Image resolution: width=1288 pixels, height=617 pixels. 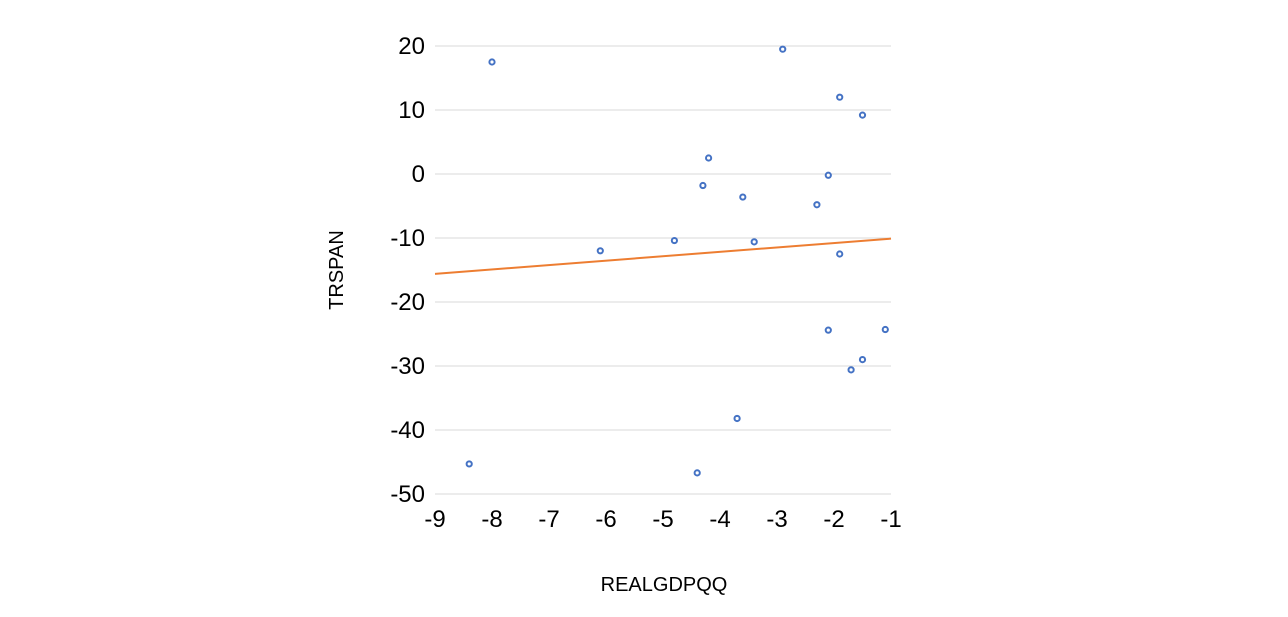 What do you see at coordinates (411, 46) in the screenshot?
I see `y-tick-label: 20` at bounding box center [411, 46].